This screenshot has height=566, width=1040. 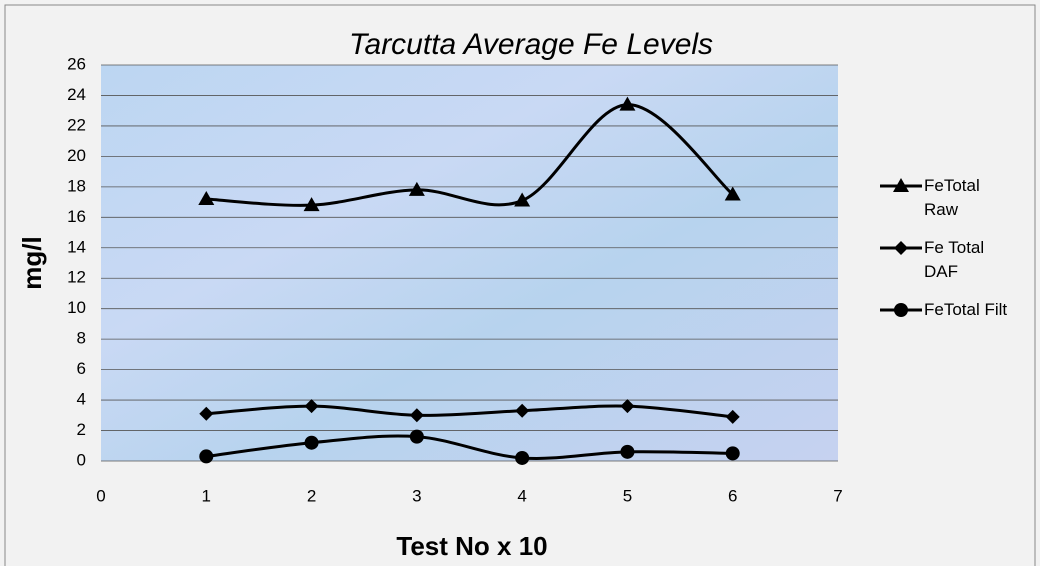 What do you see at coordinates (81, 338) in the screenshot?
I see `y-tick-label: 8` at bounding box center [81, 338].